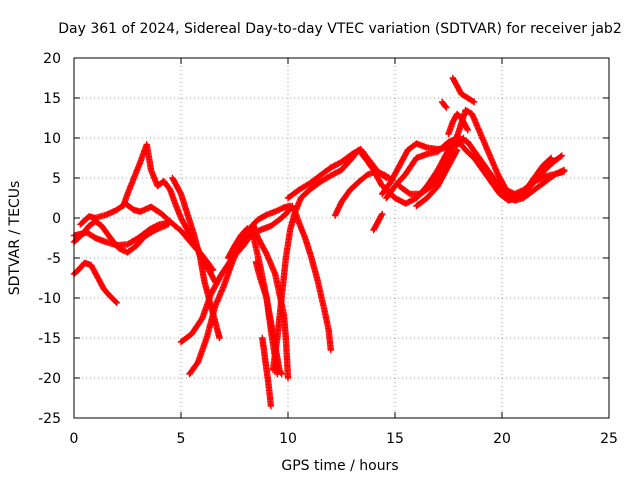 Image resolution: width=640 pixels, height=480 pixels. What do you see at coordinates (49, 379) in the screenshot?
I see `y-tick-label: -20` at bounding box center [49, 379].